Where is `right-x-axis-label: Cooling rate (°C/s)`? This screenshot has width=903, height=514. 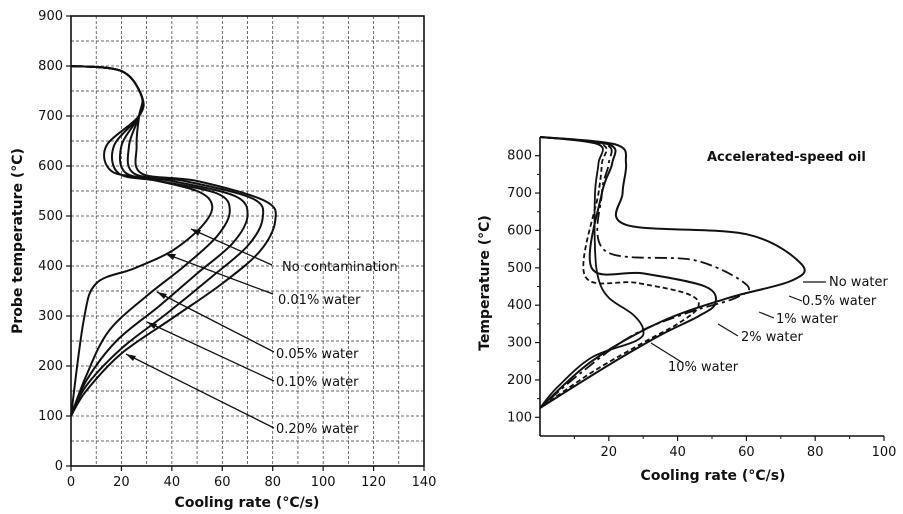
right-x-axis-label: Cooling rate (°C/s) is located at coordinates (713, 476).